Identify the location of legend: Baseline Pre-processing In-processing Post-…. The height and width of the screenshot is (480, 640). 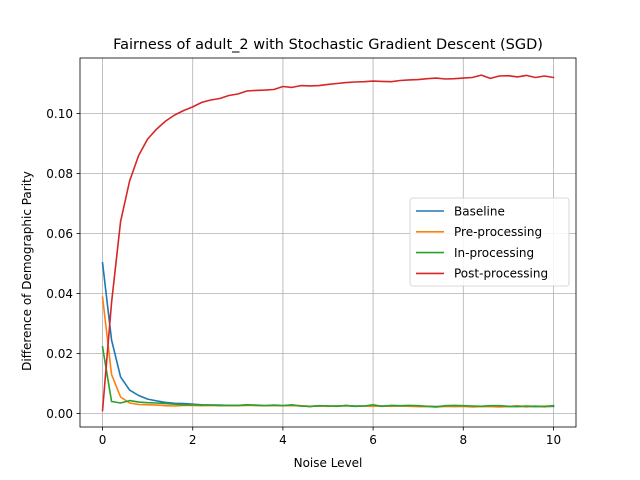
(489, 242).